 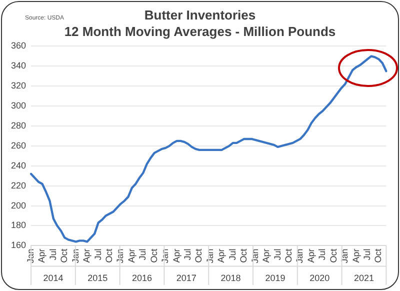 I want to click on x2-tick-label: 2021, so click(x=364, y=278).